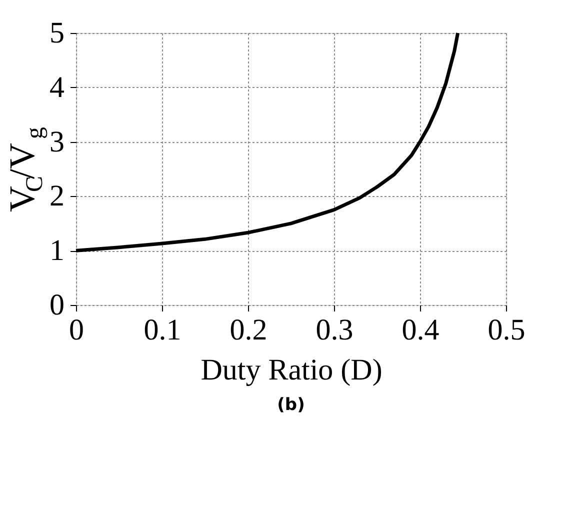 This screenshot has width=582, height=515. Describe the element at coordinates (291, 405) in the screenshot. I see `text: (b)` at that location.